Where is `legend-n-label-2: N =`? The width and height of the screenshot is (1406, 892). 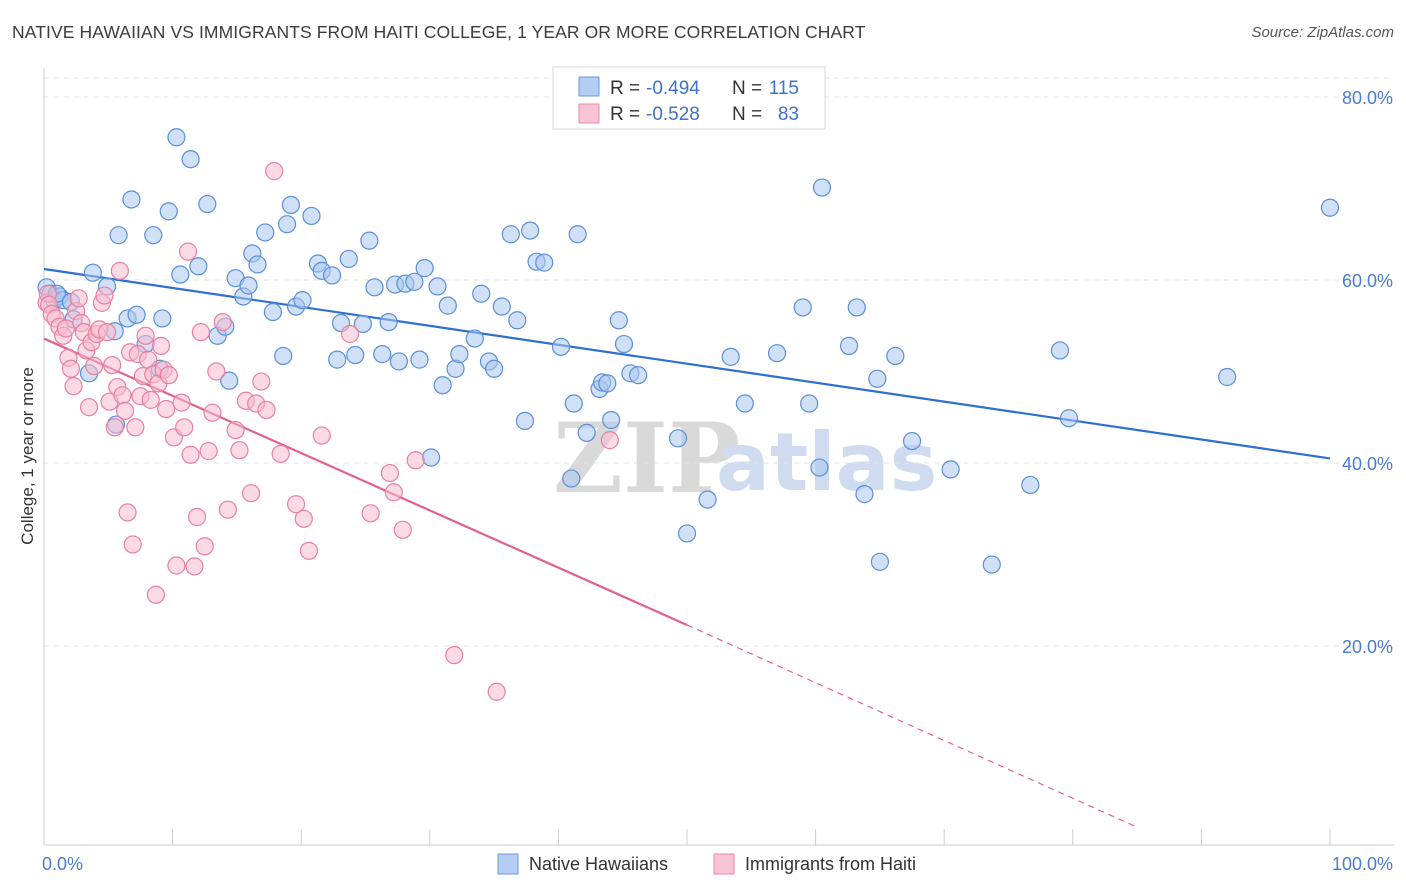 legend-n-label-2: N = is located at coordinates (747, 114).